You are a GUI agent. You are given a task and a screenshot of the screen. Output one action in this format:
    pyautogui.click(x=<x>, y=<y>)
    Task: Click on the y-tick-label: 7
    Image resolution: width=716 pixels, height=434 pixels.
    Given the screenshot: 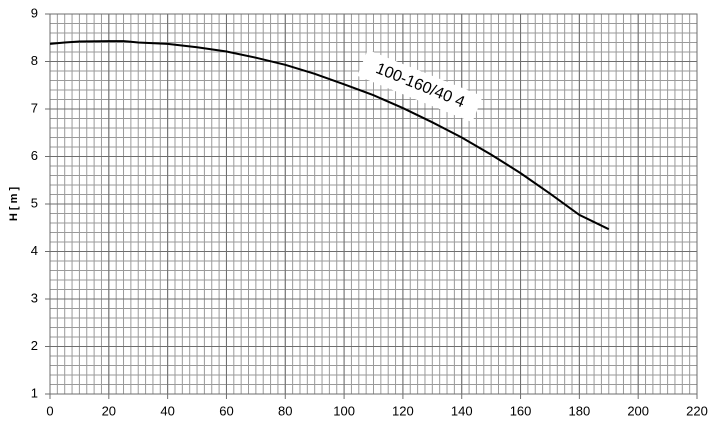 What is the action you would take?
    pyautogui.click(x=34, y=107)
    